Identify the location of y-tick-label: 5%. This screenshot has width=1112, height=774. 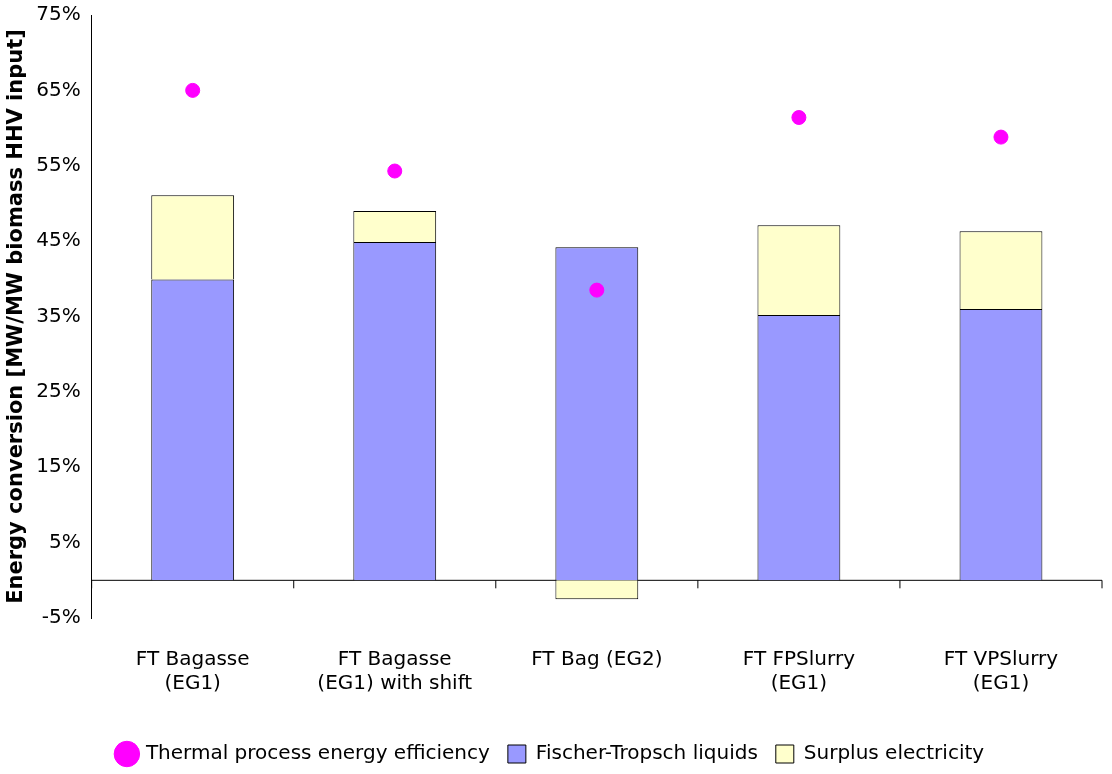
(64, 540).